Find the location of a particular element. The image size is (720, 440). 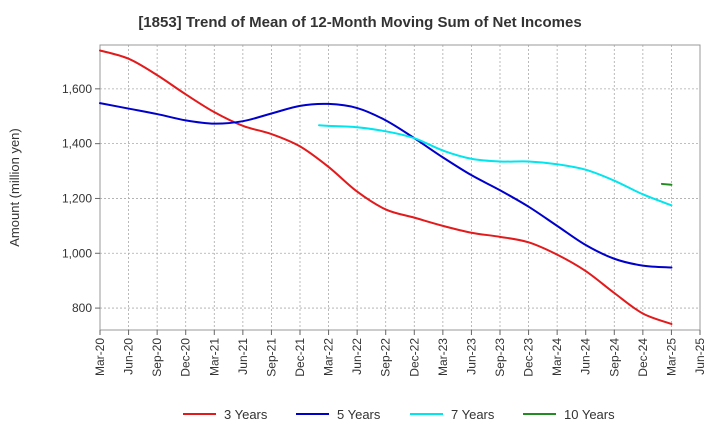

x-tick-label: Jun-21 is located at coordinates (243, 356).